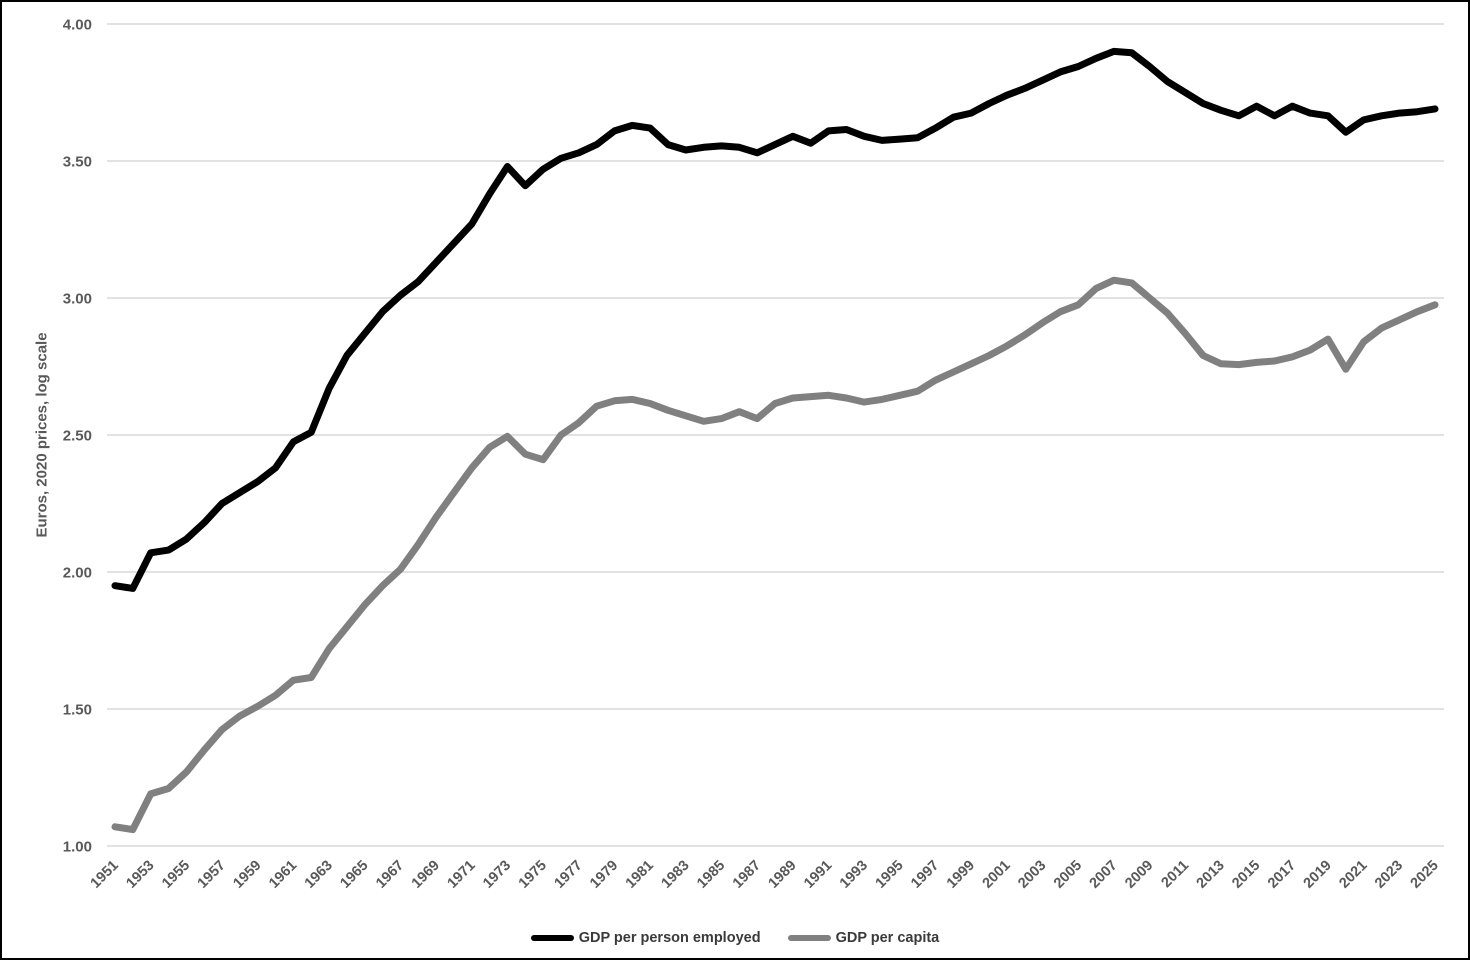  I want to click on x-tick-label: 2001, so click(997, 875).